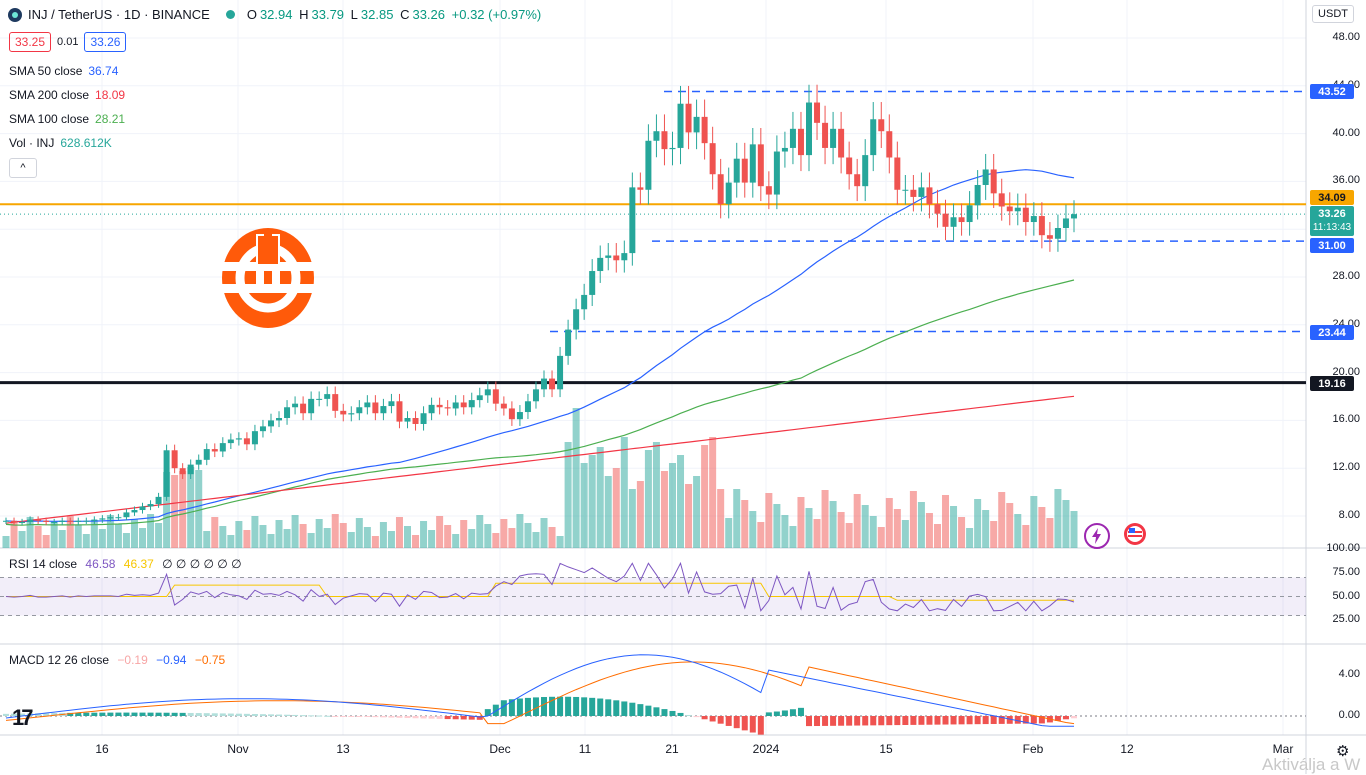  Describe the element at coordinates (117, 660) in the screenshot. I see `macd-legend: MACD 12 26 close −0.19 −0.94 −0.75` at that location.